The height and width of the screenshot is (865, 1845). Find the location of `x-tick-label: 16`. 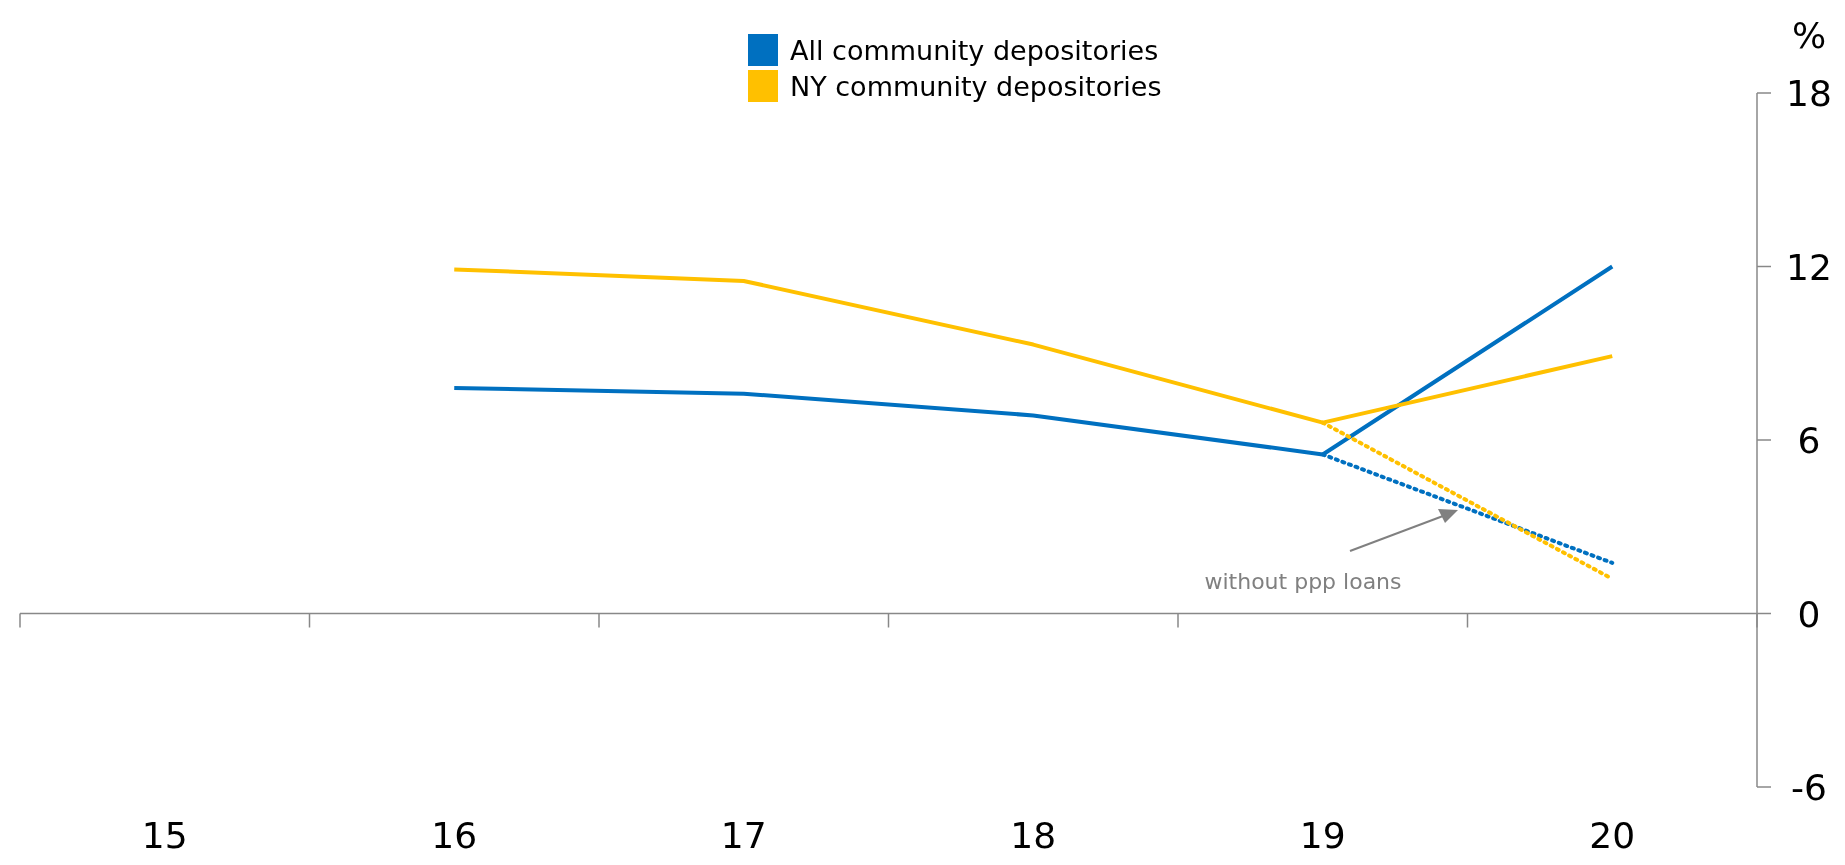

x-tick-label: 16 is located at coordinates (454, 835).